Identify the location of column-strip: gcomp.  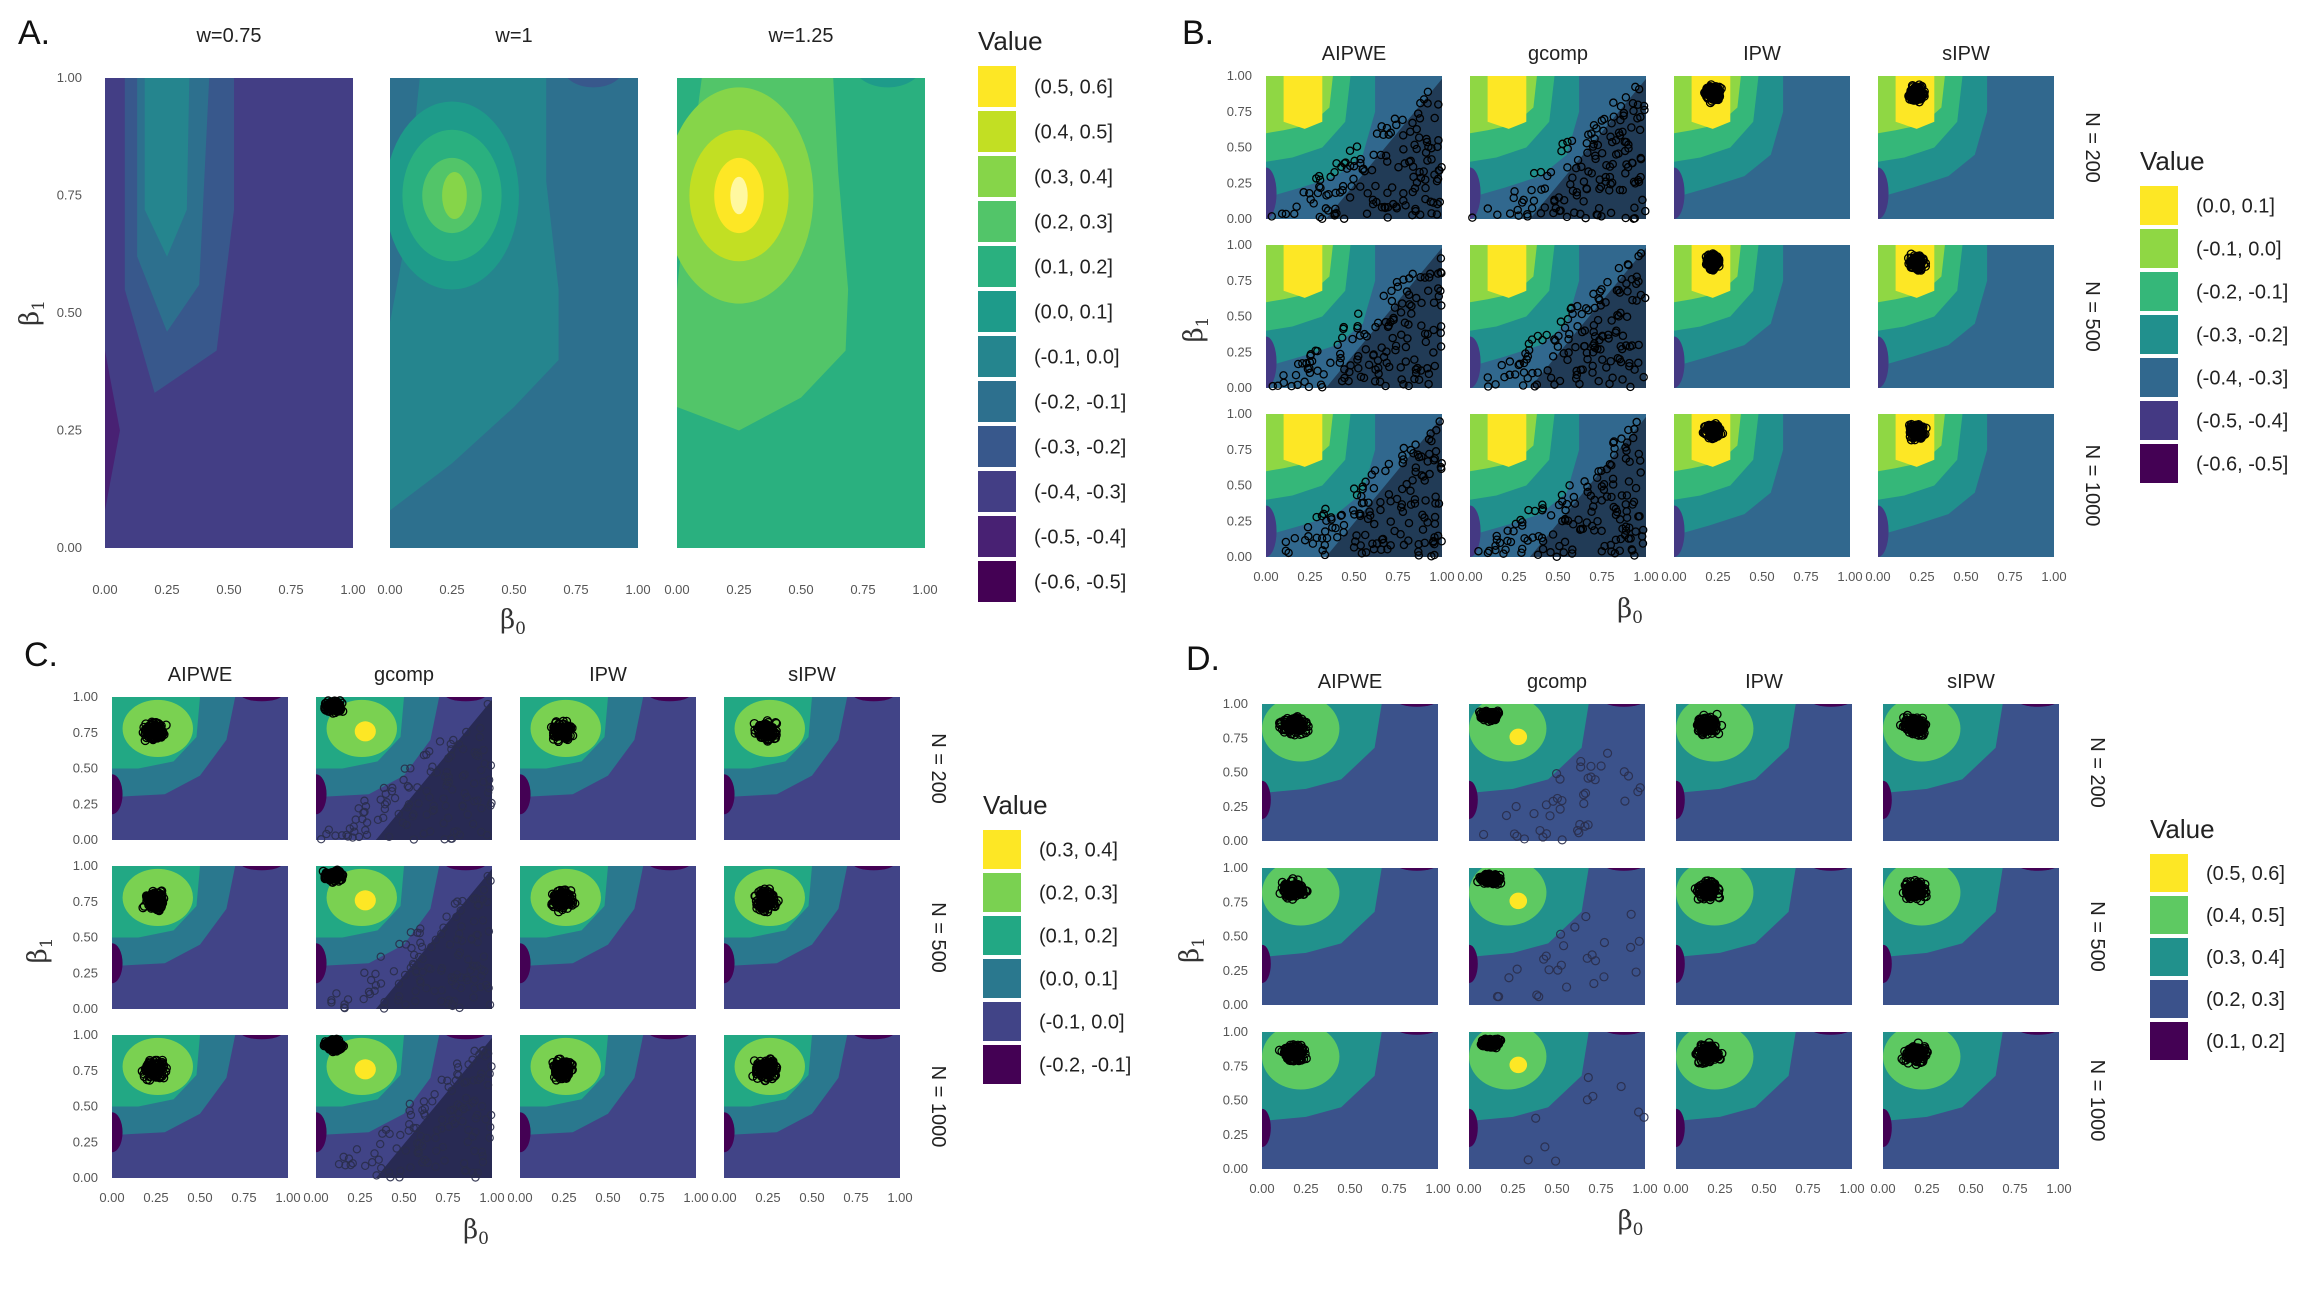
(1558, 54).